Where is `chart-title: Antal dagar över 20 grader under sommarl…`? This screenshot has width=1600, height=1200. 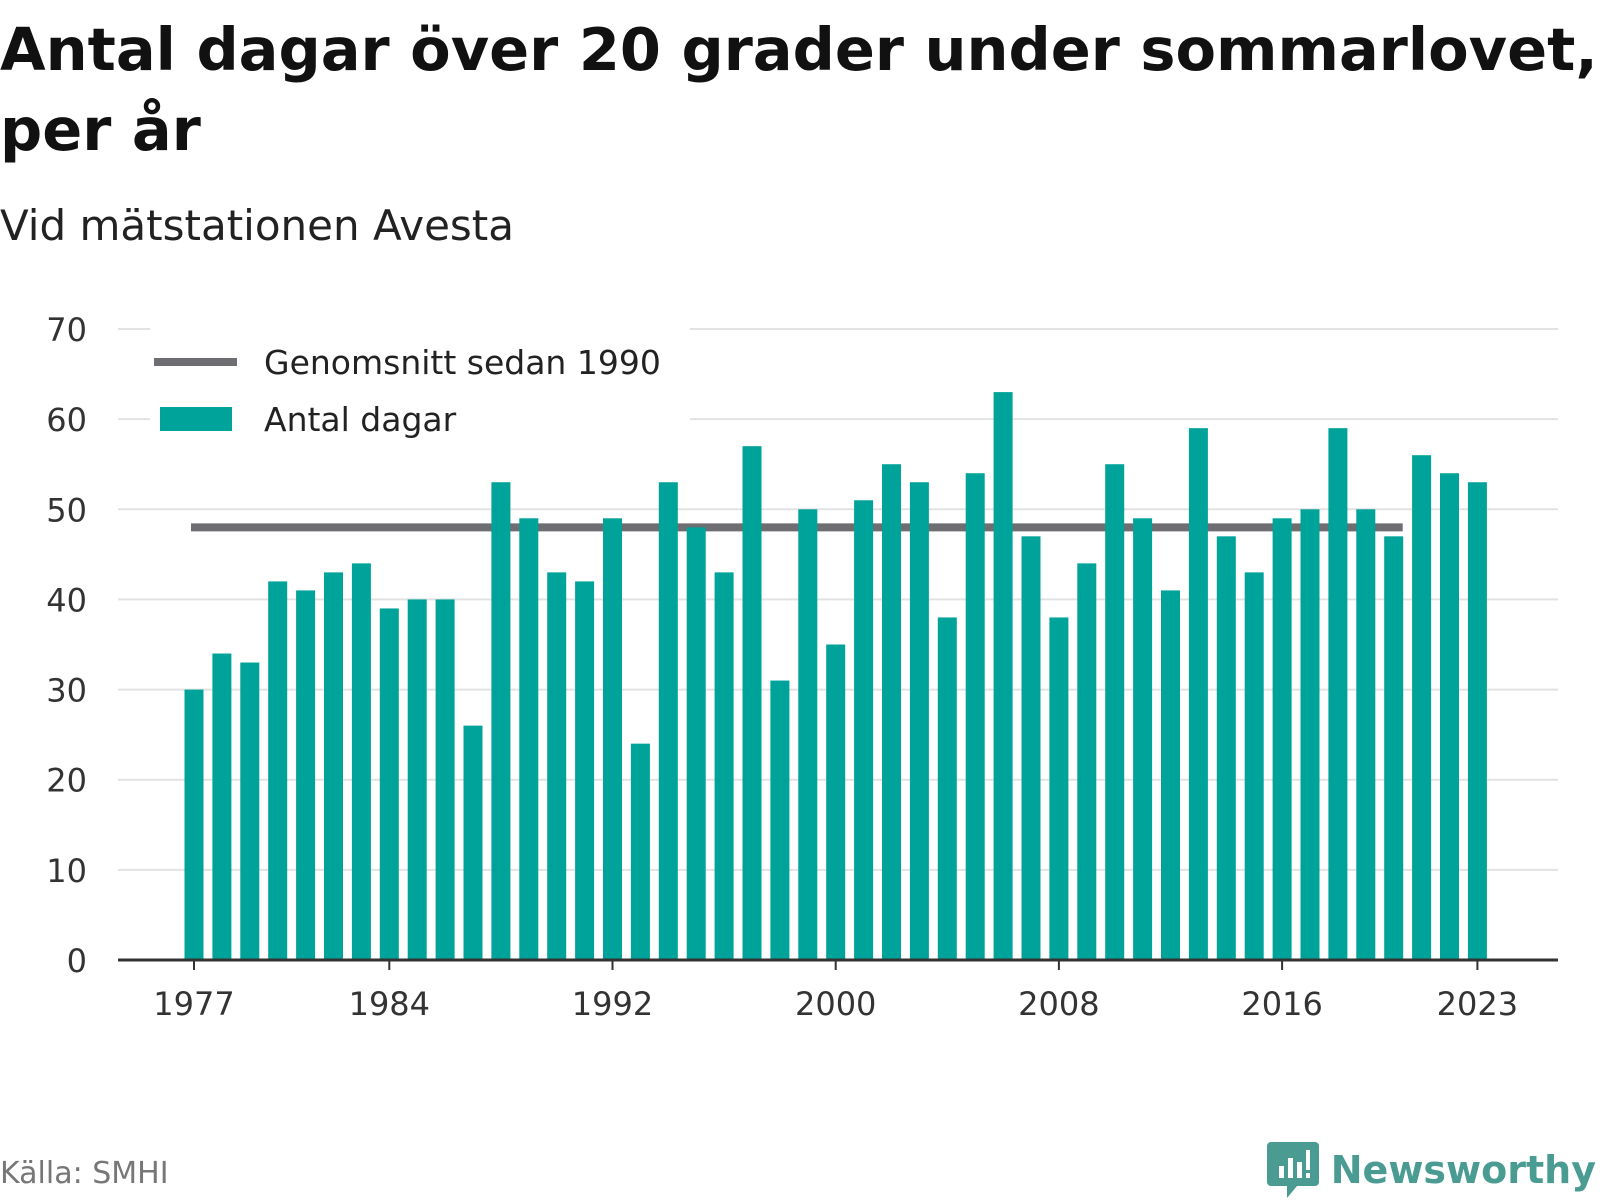 chart-title: Antal dagar över 20 grader under sommarl… is located at coordinates (799, 89).